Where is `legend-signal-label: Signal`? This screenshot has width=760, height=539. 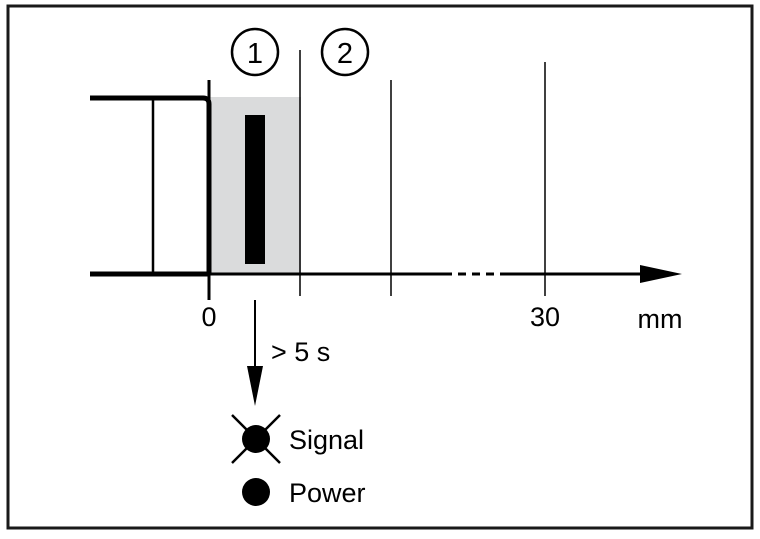
legend-signal-label: Signal is located at coordinates (326, 440).